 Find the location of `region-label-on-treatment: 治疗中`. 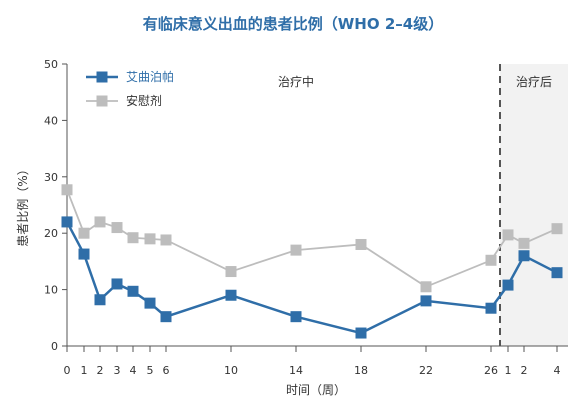

region-label-on-treatment: 治疗中 is located at coordinates (296, 81).